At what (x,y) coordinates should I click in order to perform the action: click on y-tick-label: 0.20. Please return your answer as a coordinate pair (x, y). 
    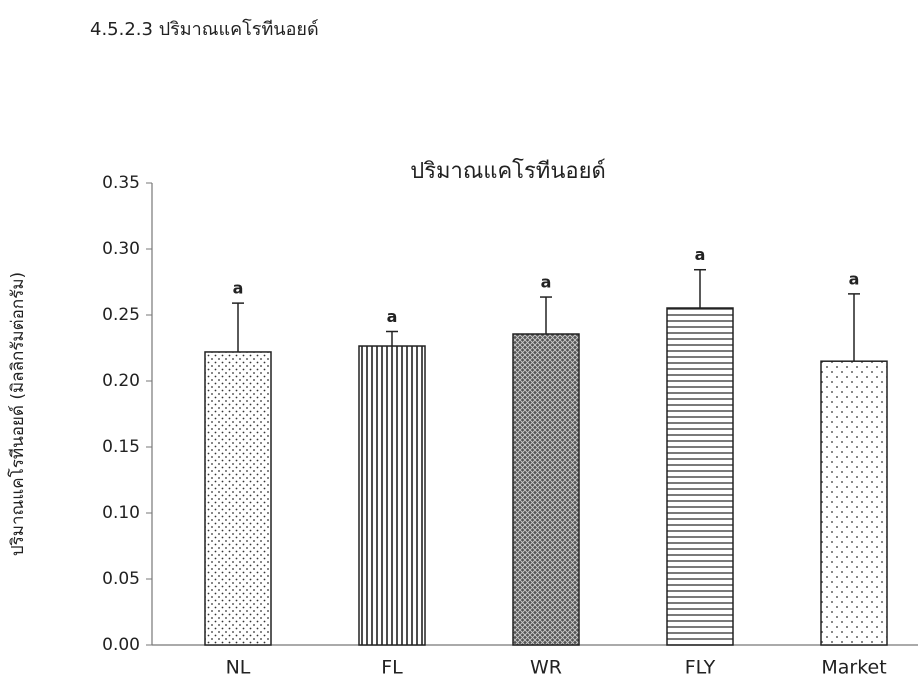
    Looking at the image, I should click on (121, 381).